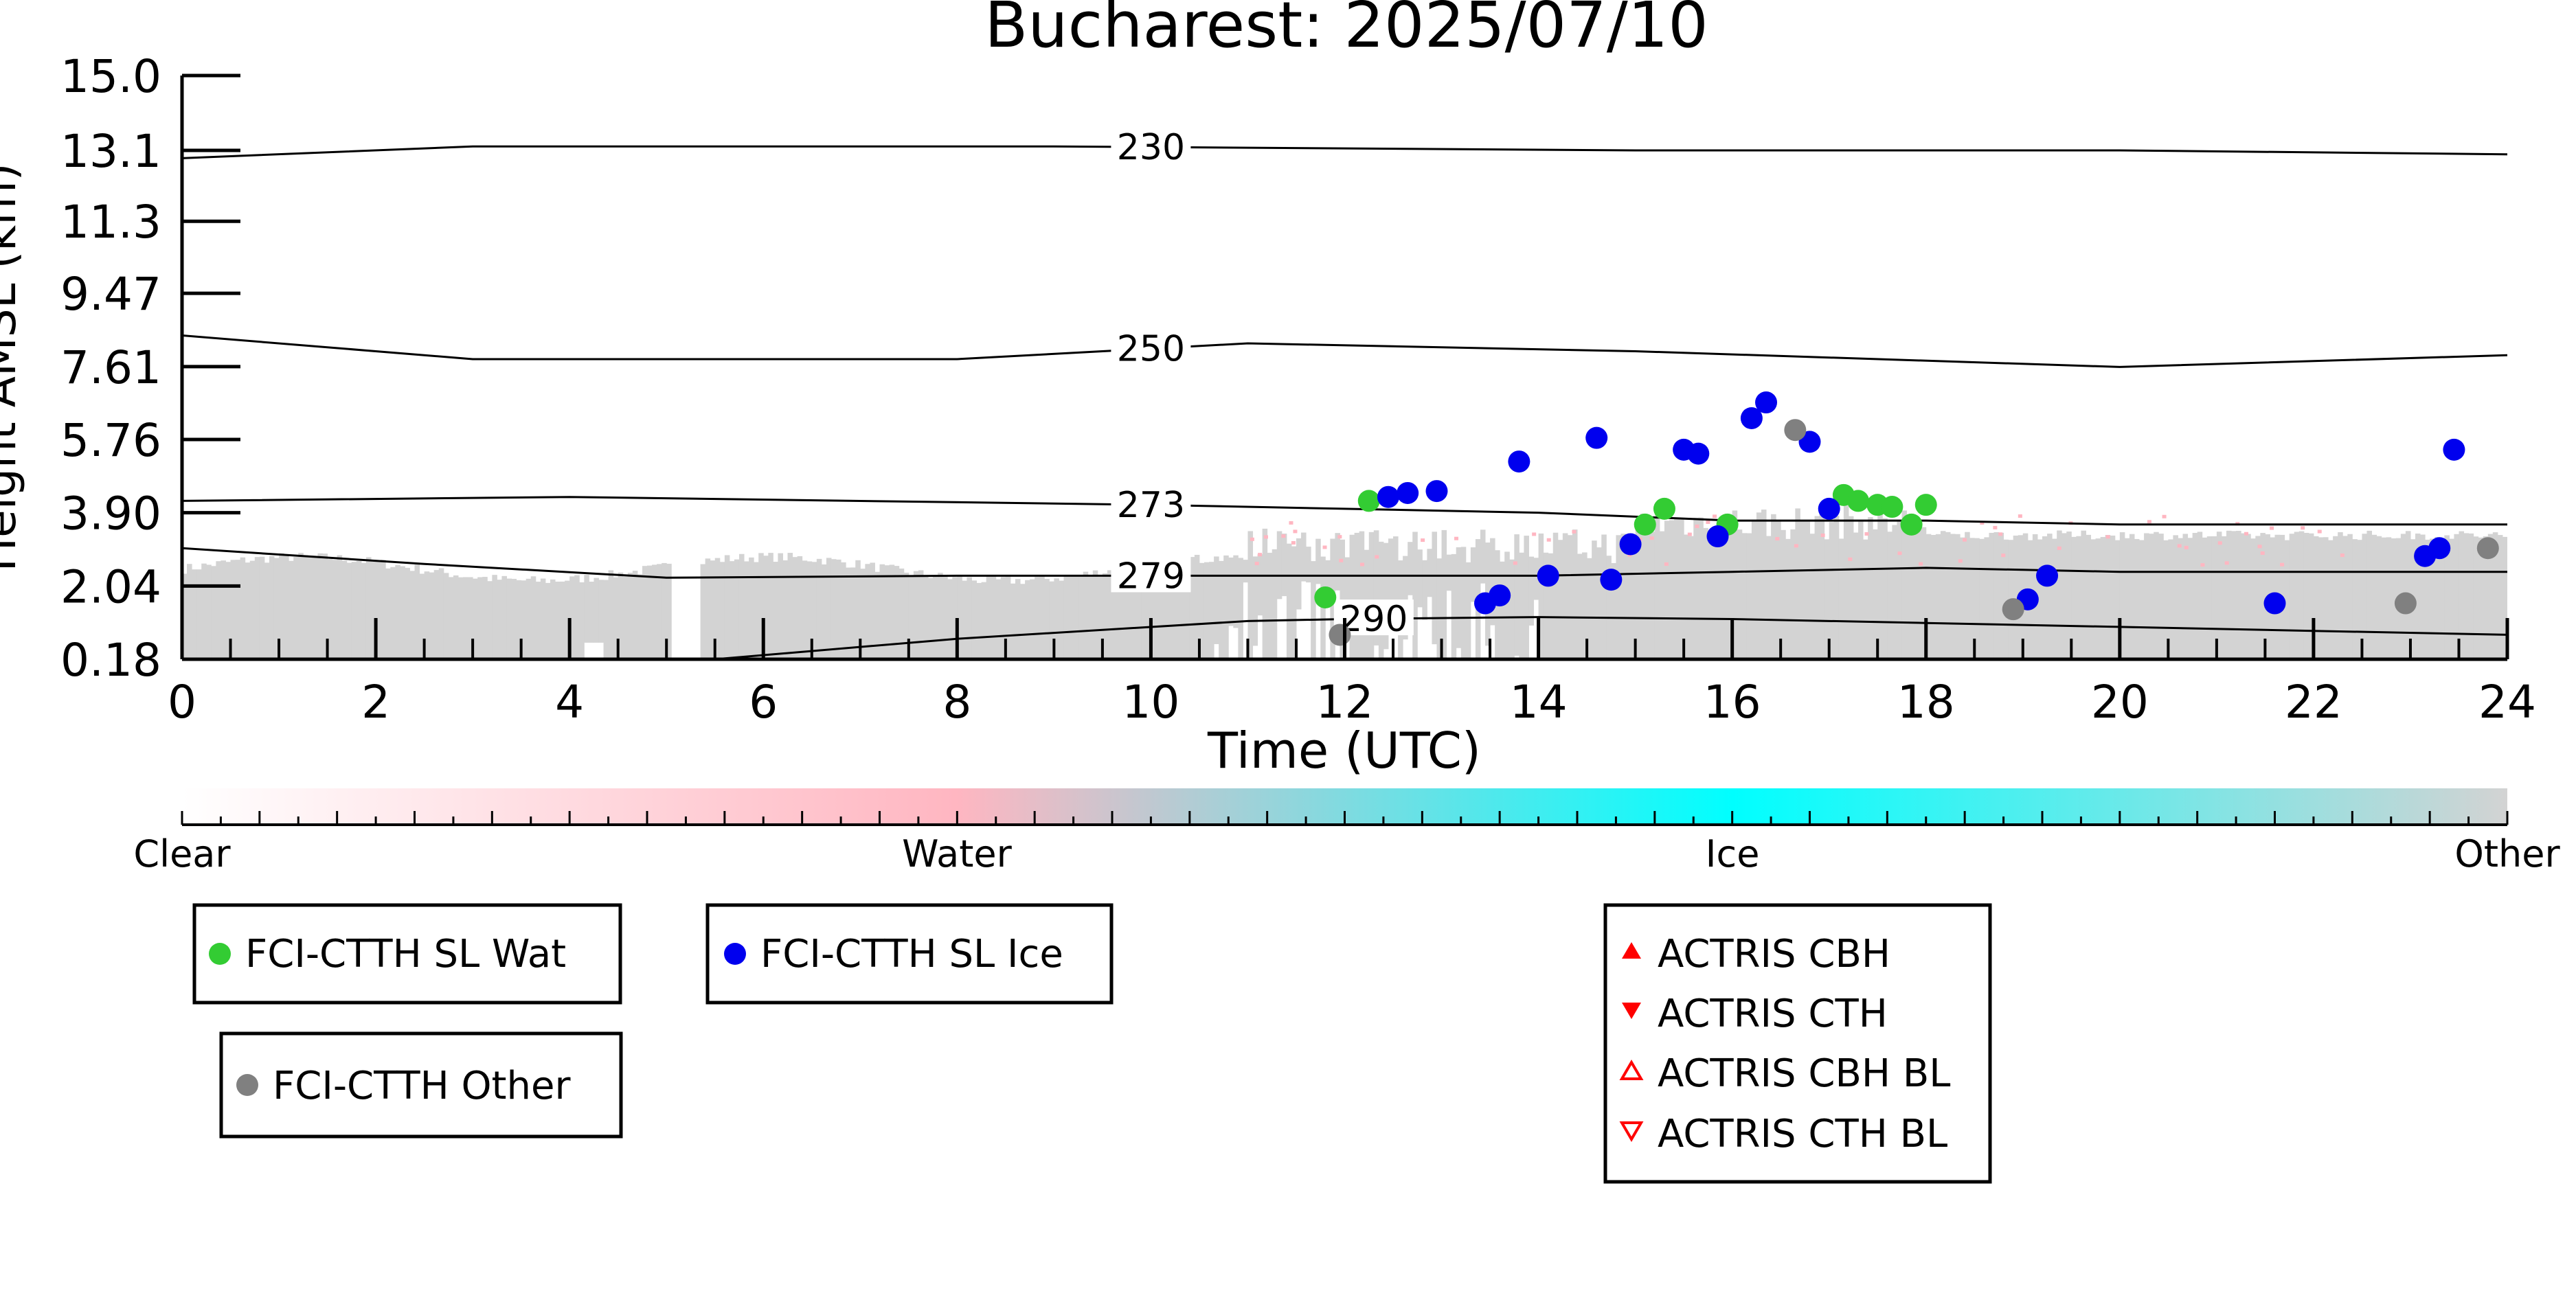 The height and width of the screenshot is (1291, 2576). I want to click on y-tick-label: 15.0, so click(110, 77).